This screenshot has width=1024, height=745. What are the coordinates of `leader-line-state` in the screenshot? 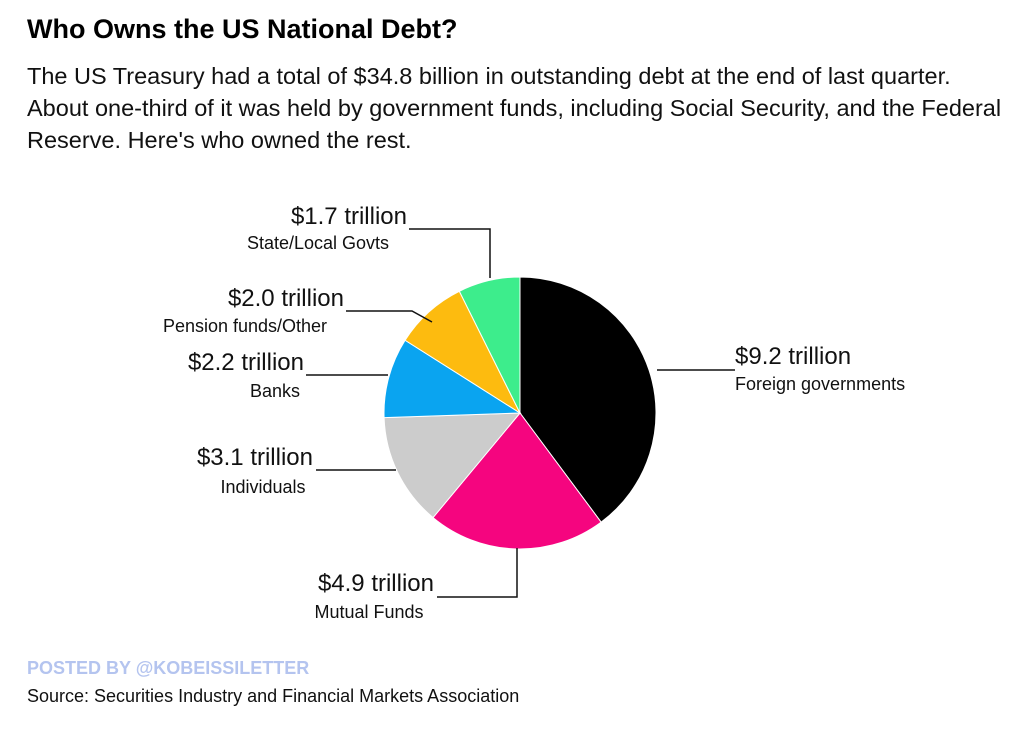 It's located at (450, 253).